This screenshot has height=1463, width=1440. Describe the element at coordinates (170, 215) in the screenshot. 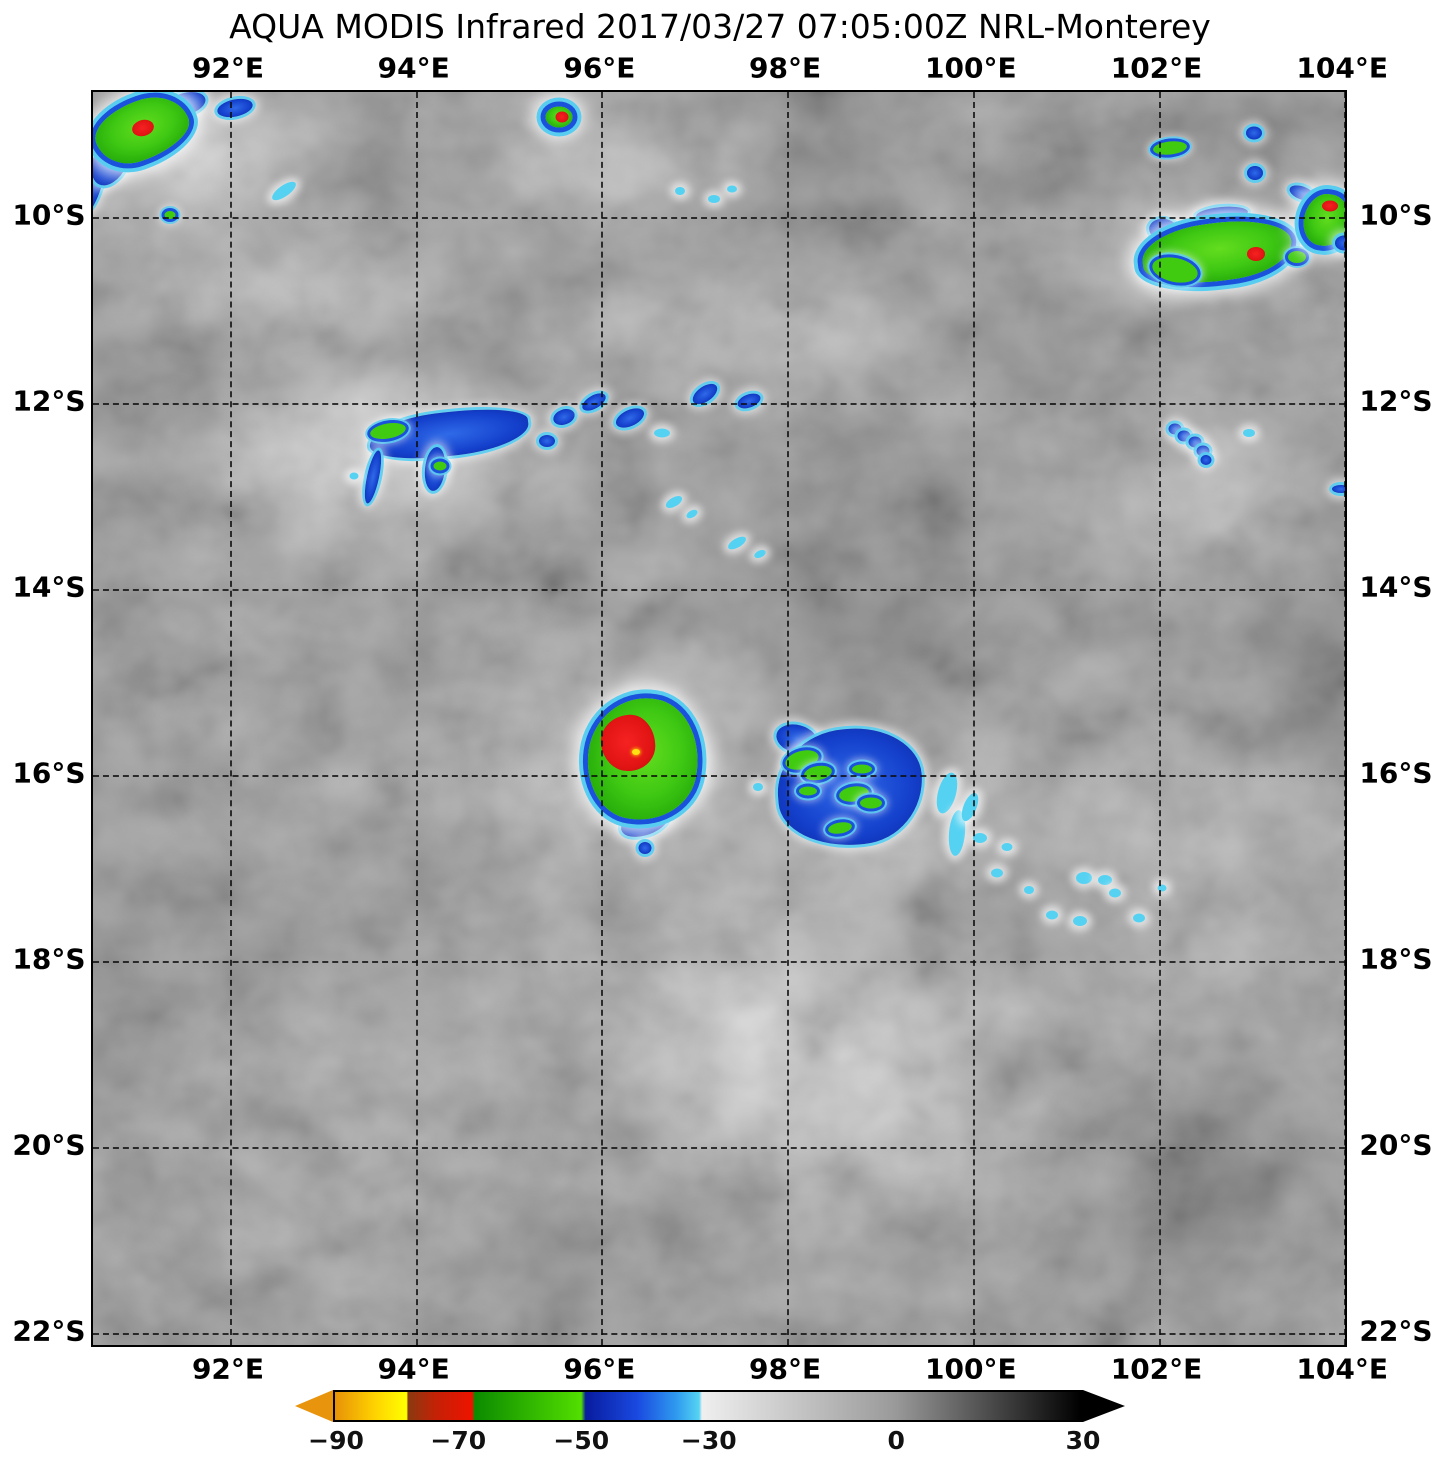

I see `feature-nw-green-dot` at that location.